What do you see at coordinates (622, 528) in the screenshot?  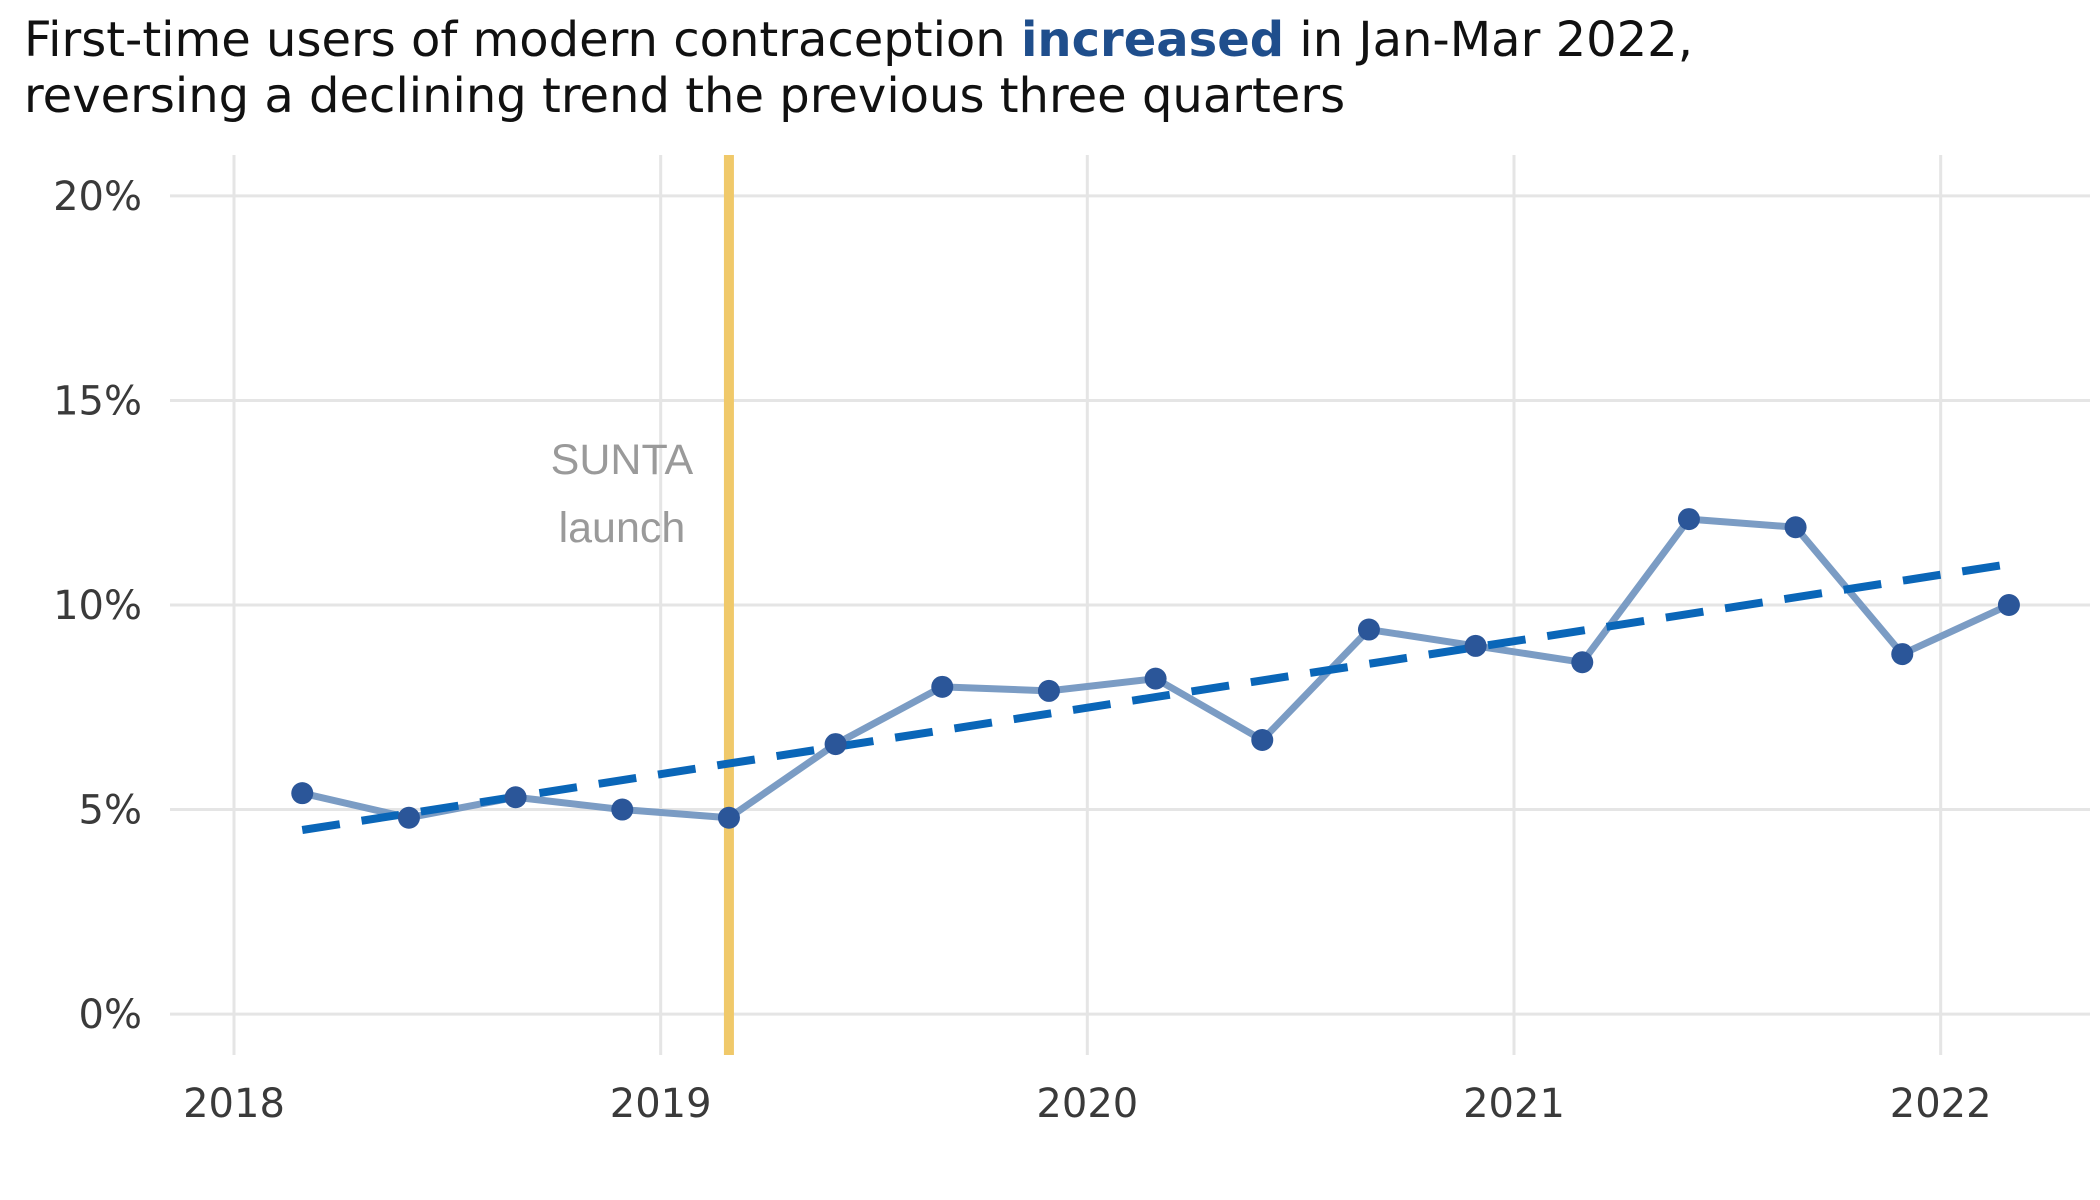 I see `annotation-label: launch` at bounding box center [622, 528].